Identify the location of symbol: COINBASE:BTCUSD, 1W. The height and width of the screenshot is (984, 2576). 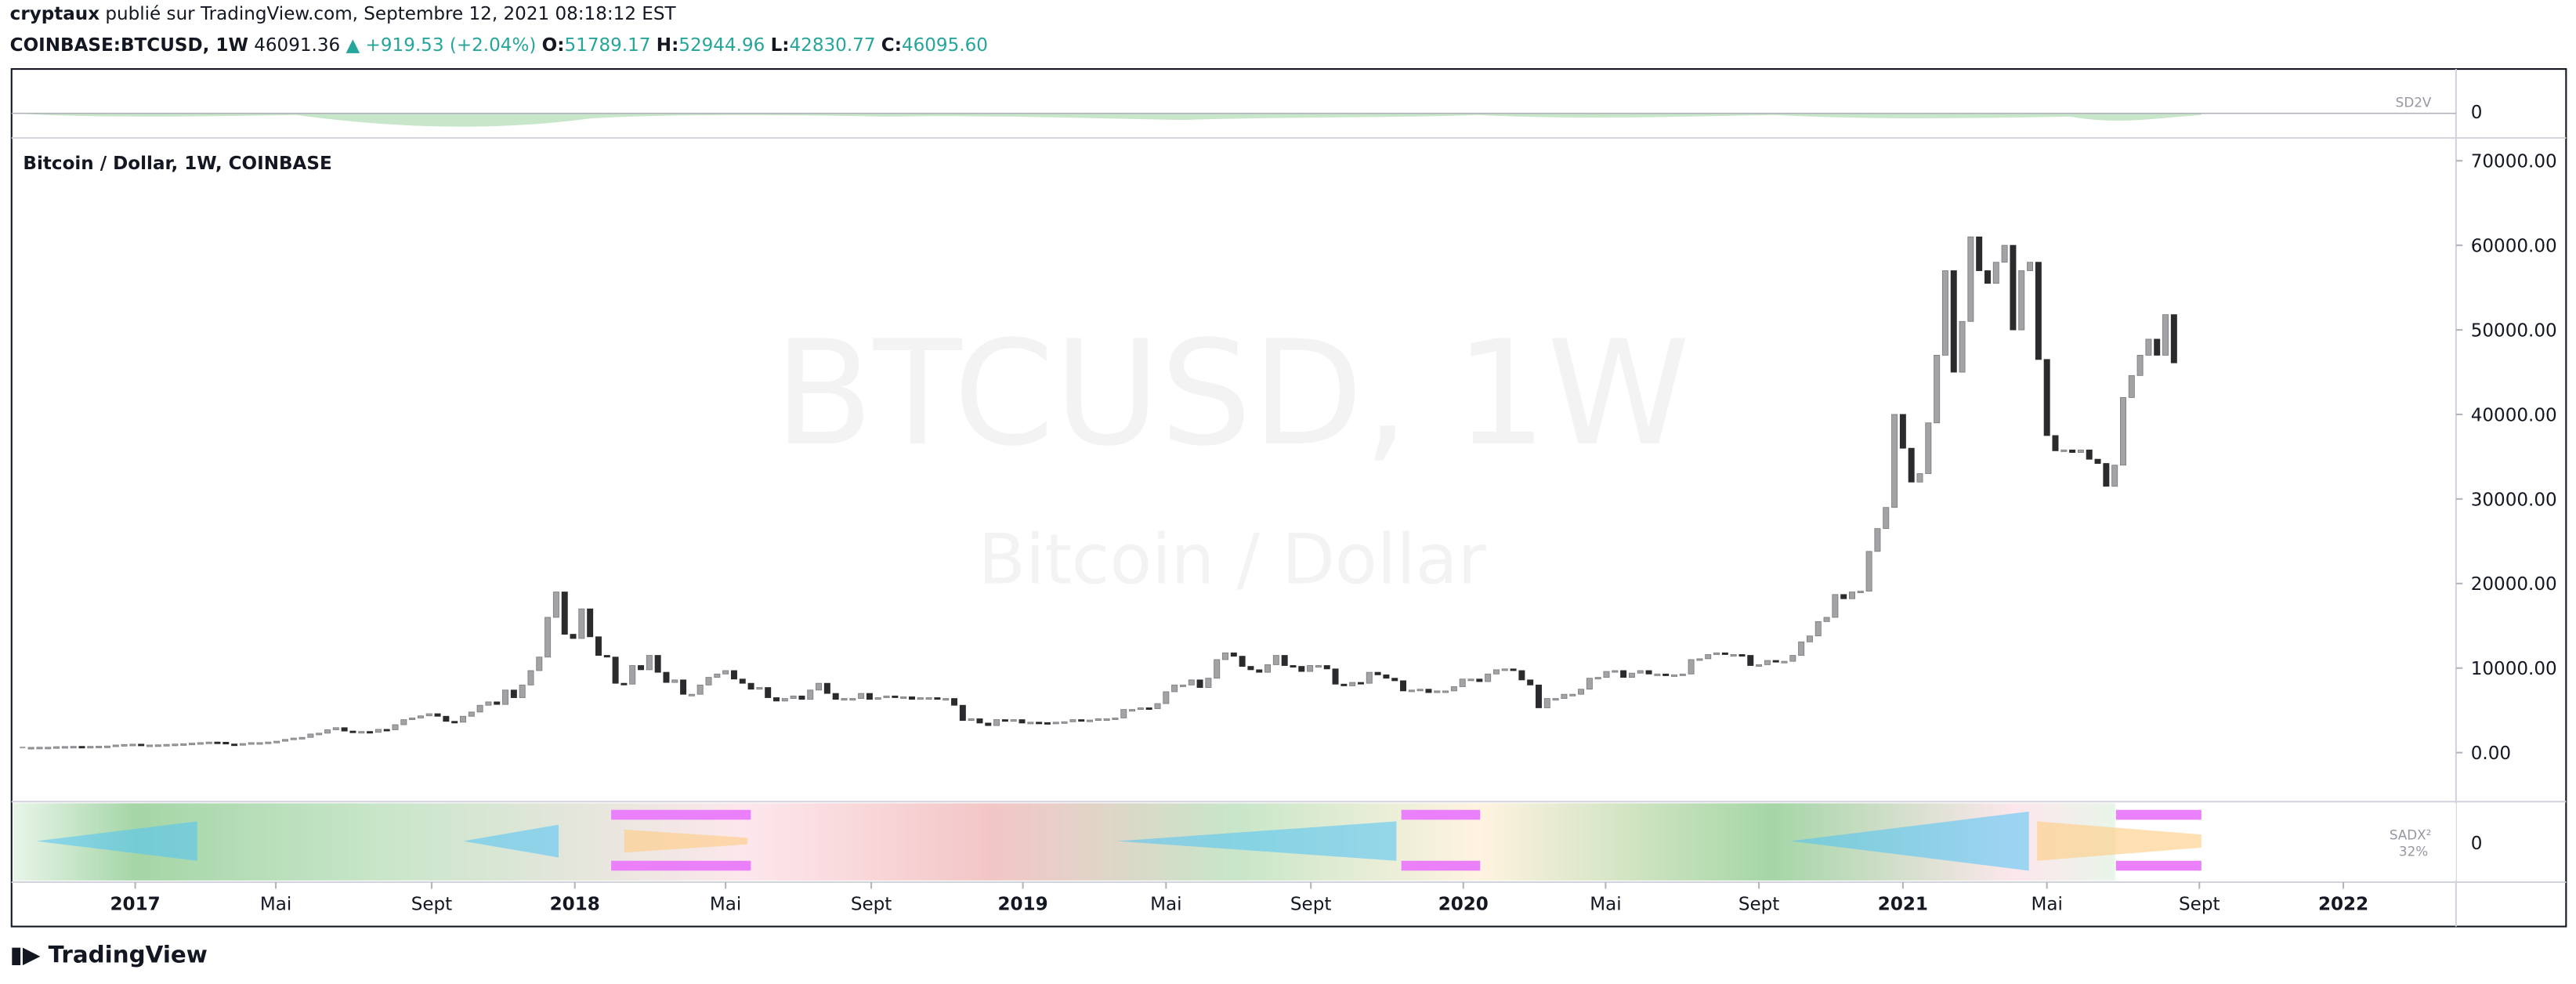
(129, 45).